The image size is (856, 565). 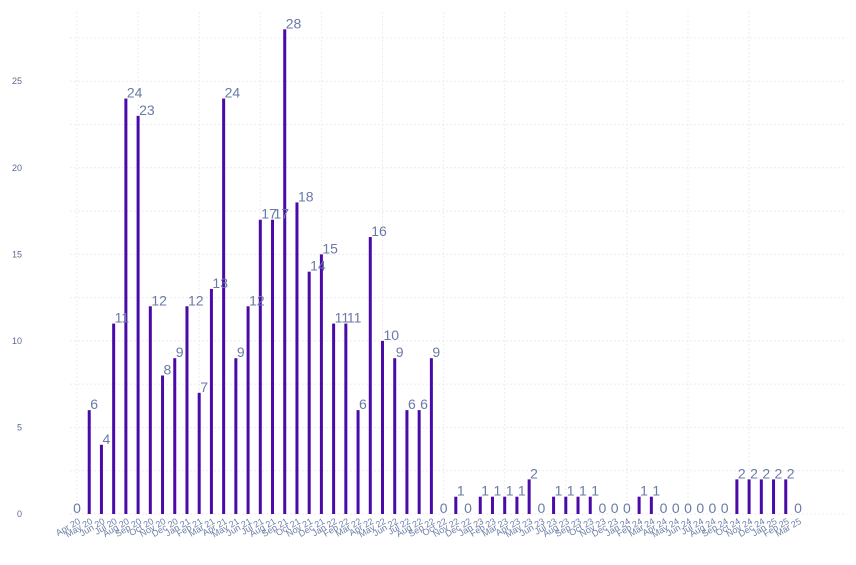 I want to click on data-label: 24, so click(x=233, y=93).